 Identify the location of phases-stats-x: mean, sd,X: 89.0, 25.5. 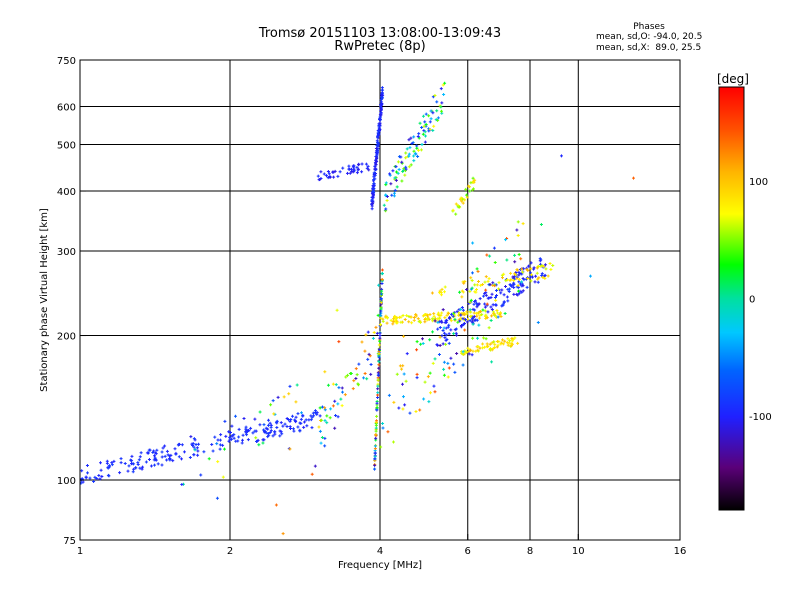
(649, 48).